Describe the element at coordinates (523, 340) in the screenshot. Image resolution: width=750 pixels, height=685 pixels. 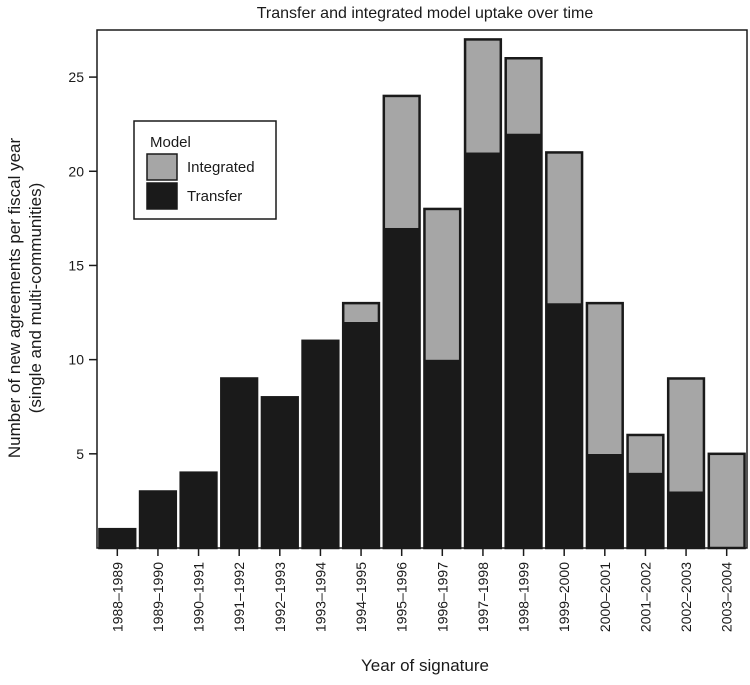
I see `bar-transfer-1998-1999` at that location.